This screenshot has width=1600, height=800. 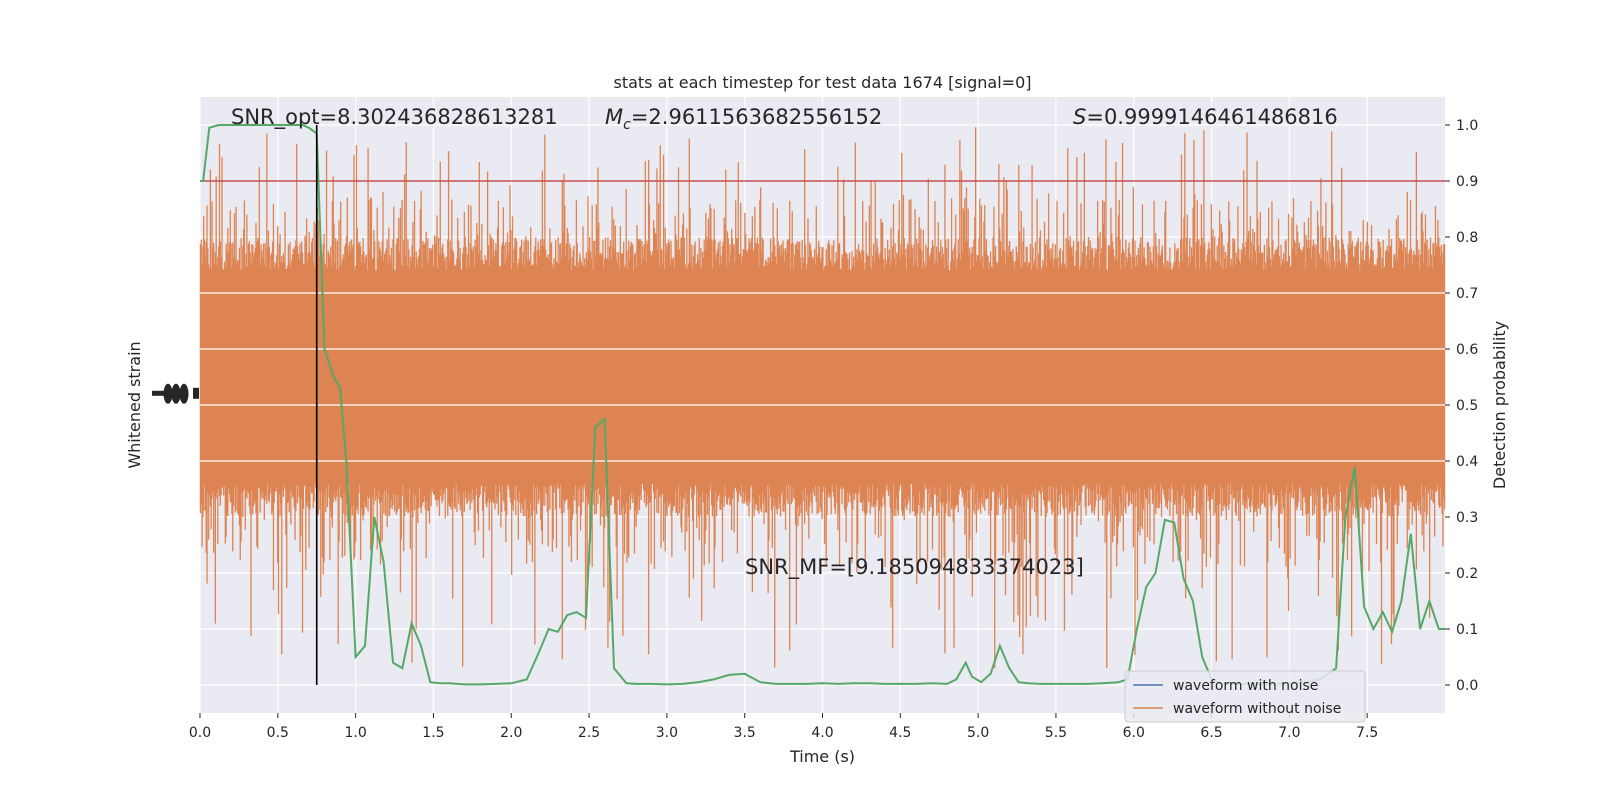 I want to click on y-tick-label: 1.0, so click(x=1467, y=126).